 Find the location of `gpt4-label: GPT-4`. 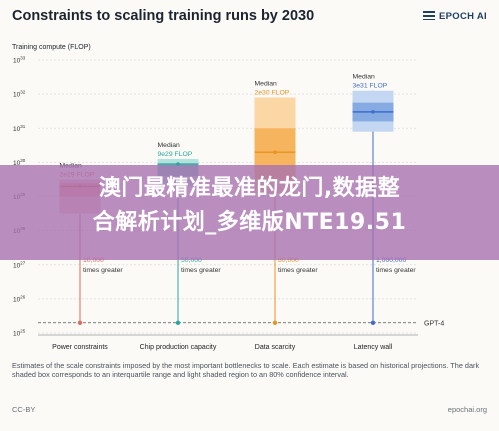

gpt4-label: GPT-4 is located at coordinates (434, 323).